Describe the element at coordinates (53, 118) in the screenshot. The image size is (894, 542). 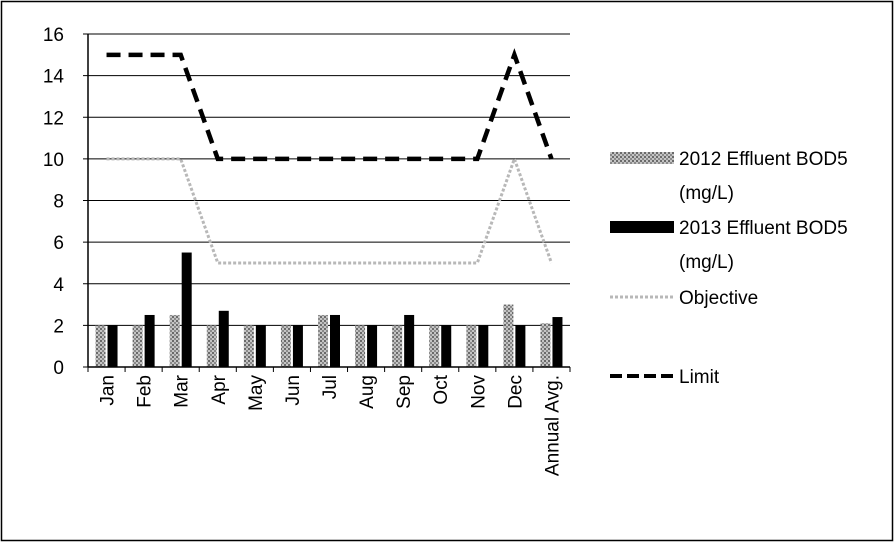
I see `y-tick-label: 12` at that location.